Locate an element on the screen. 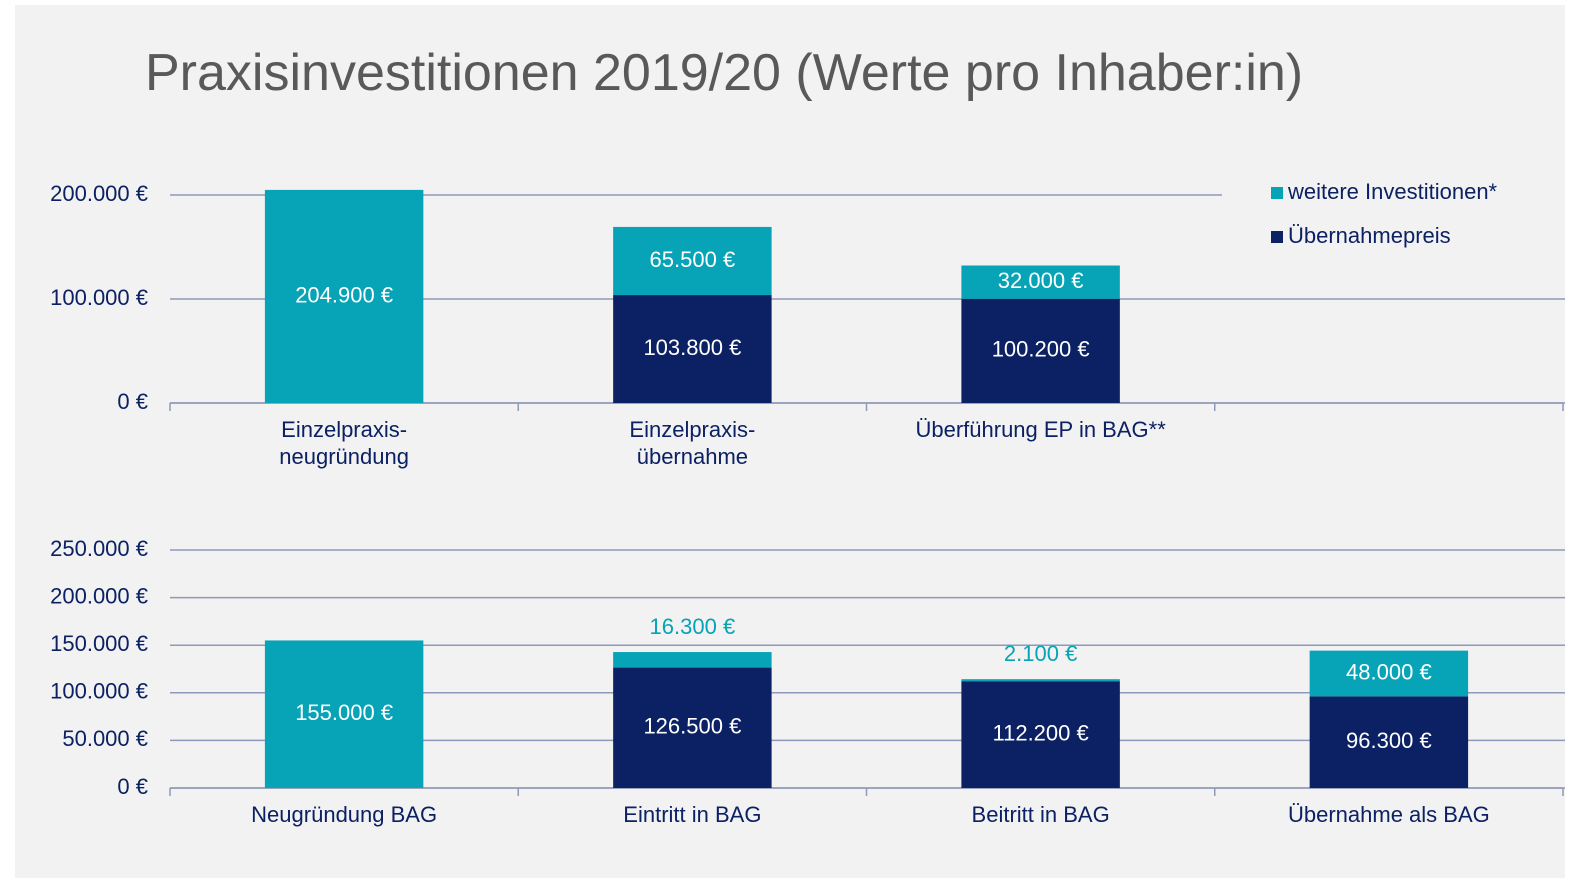  data-label: 103.800 € is located at coordinates (692, 347).